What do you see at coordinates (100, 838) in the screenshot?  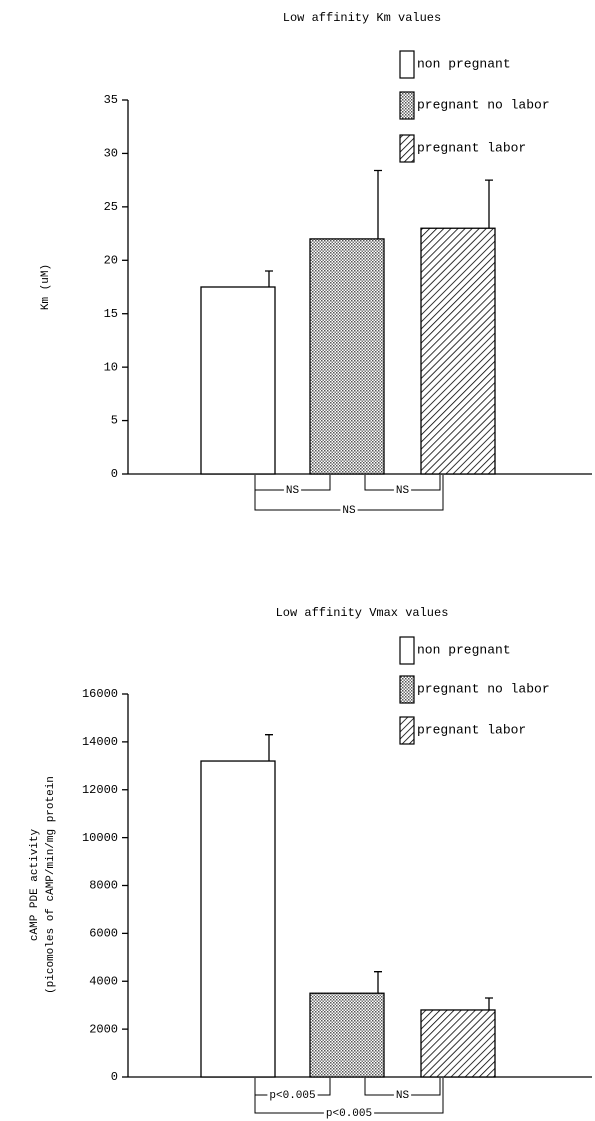 I see `y-tick-label: 10000` at bounding box center [100, 838].